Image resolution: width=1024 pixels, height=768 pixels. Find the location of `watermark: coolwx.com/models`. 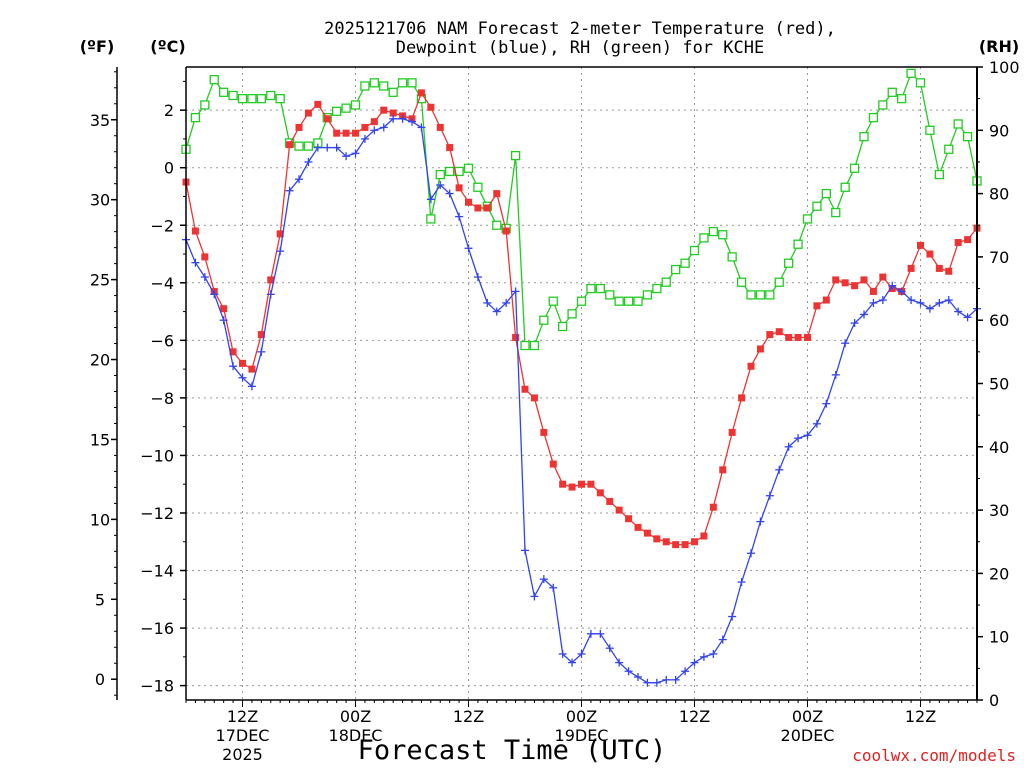

watermark: coolwx.com/models is located at coordinates (934, 755).